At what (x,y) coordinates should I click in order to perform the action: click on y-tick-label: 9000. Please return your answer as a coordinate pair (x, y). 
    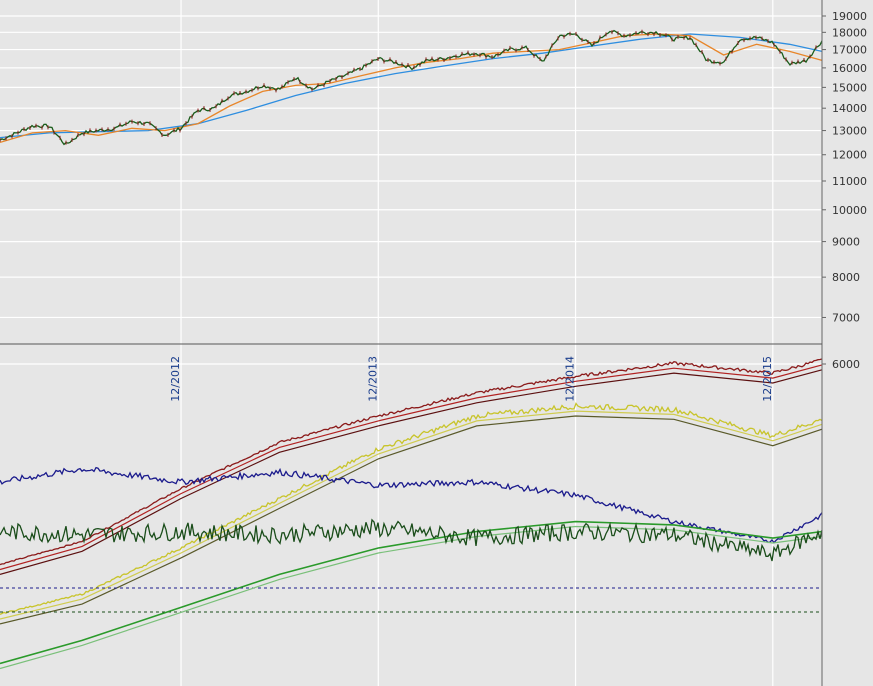
    Looking at the image, I should click on (846, 242).